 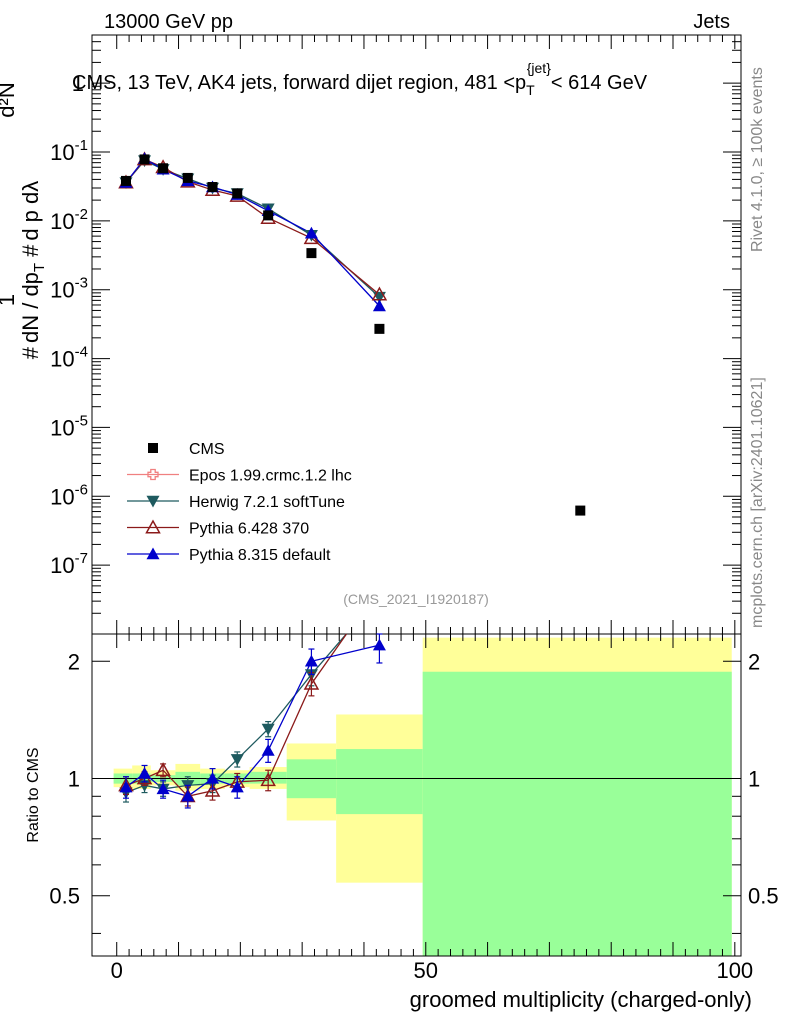 I want to click on ratio-y-tick-label-left: 1, so click(x=74, y=778).